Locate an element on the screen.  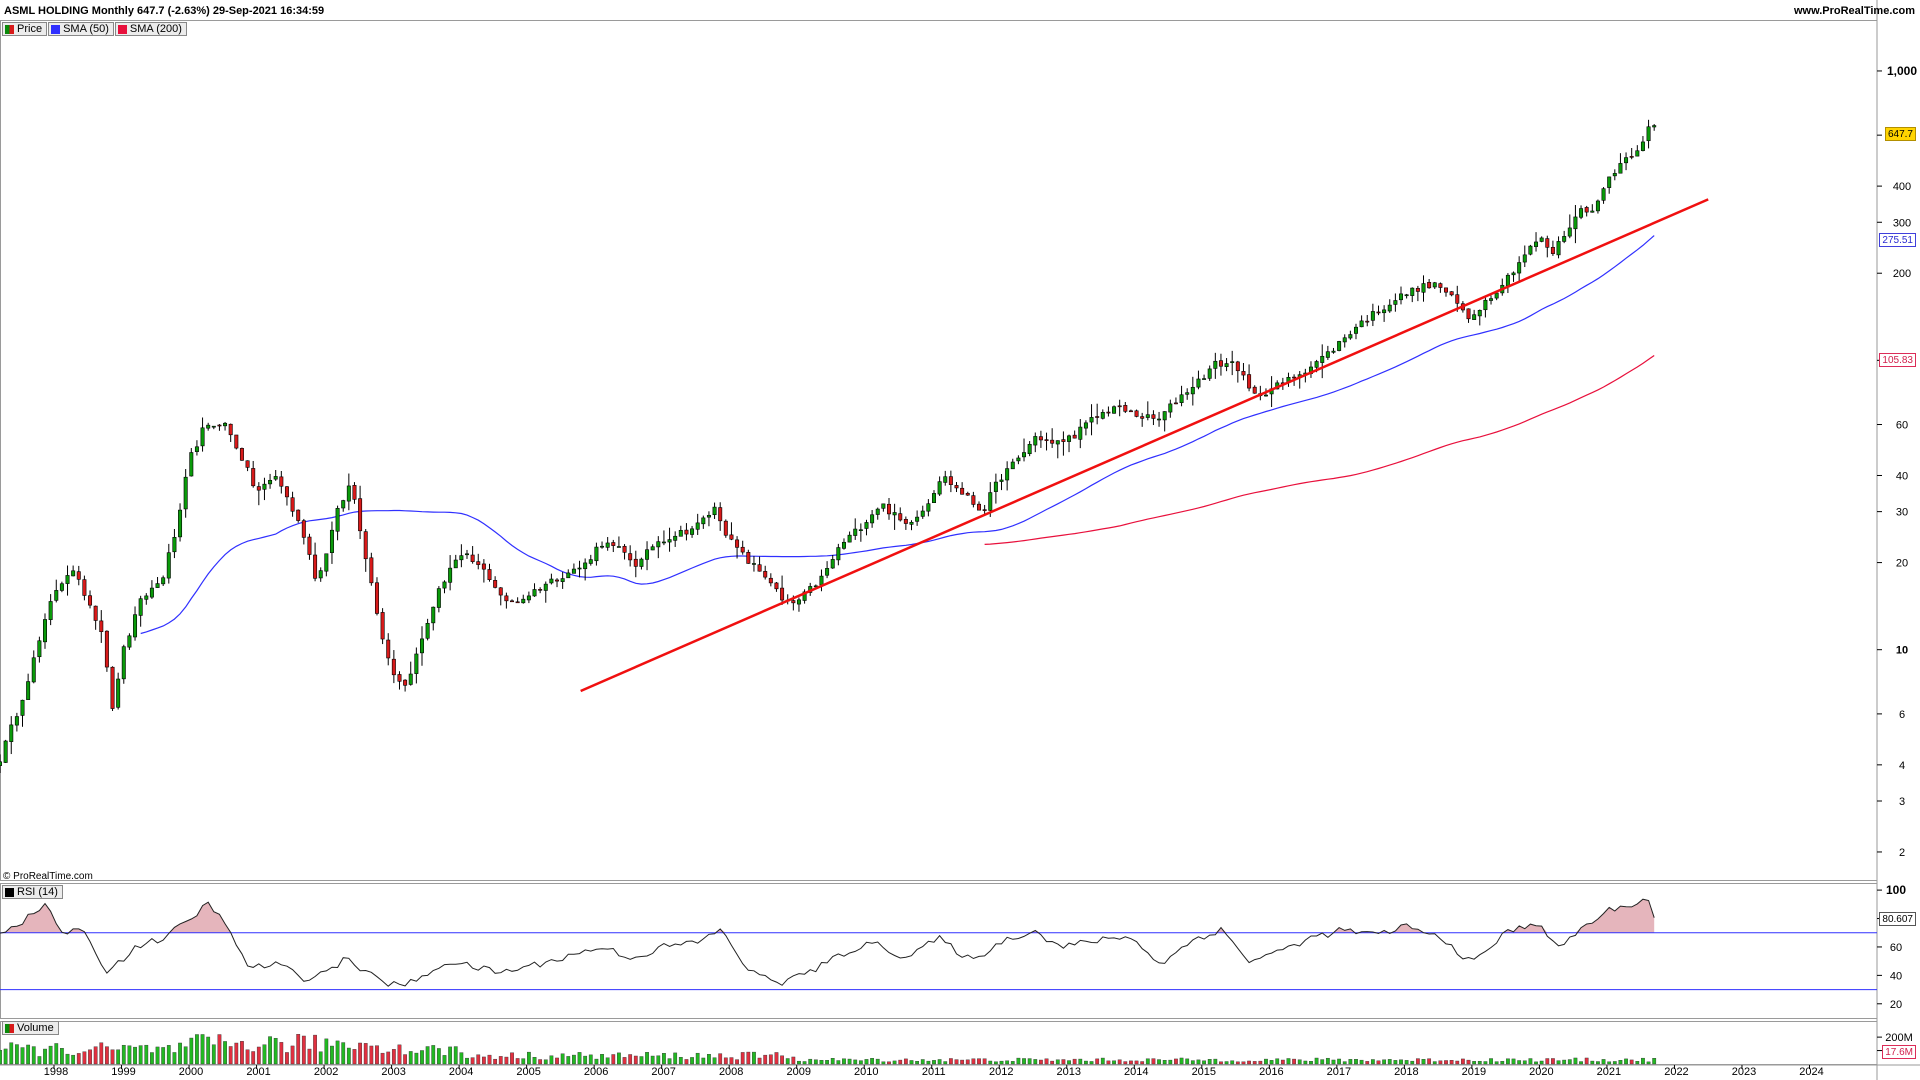
legend-sma200: SMA (200) is located at coordinates (150, 29).